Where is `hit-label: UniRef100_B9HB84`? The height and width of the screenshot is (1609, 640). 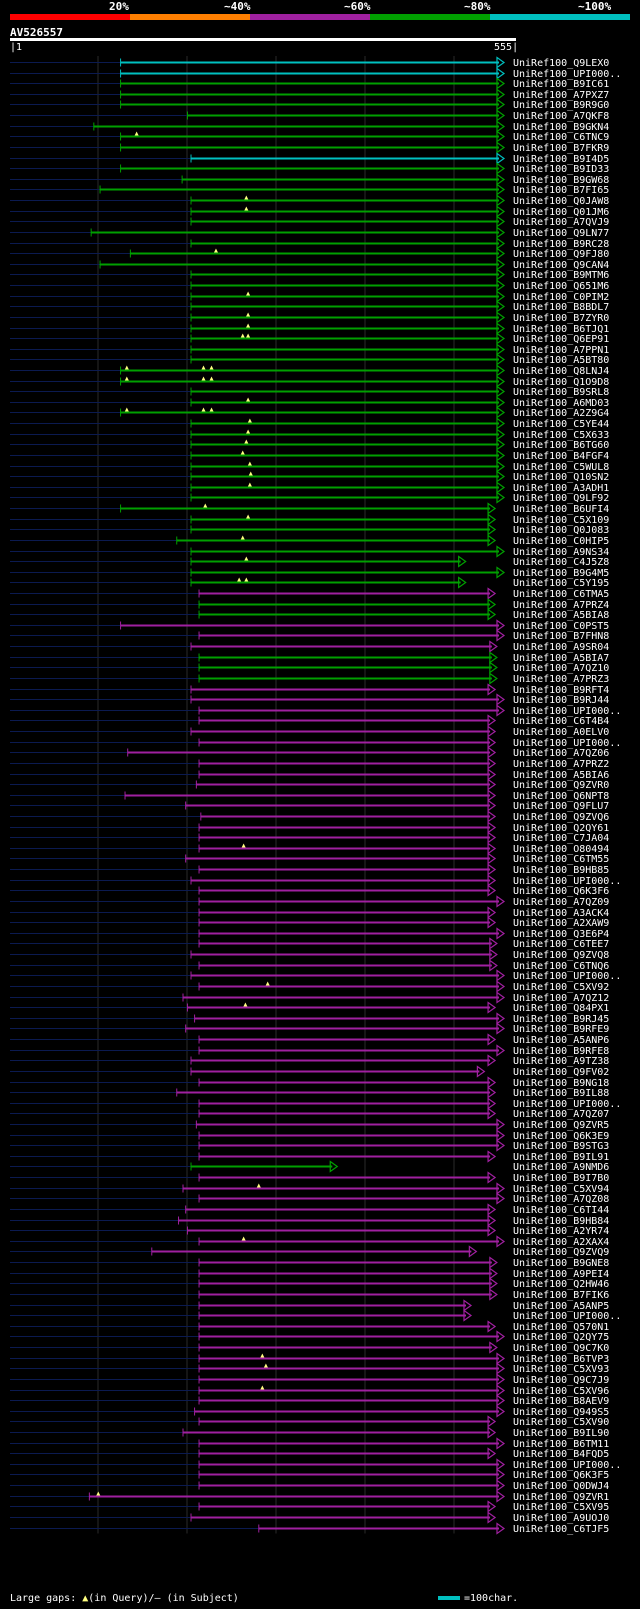 hit-label: UniRef100_B9HB84 is located at coordinates (561, 1221).